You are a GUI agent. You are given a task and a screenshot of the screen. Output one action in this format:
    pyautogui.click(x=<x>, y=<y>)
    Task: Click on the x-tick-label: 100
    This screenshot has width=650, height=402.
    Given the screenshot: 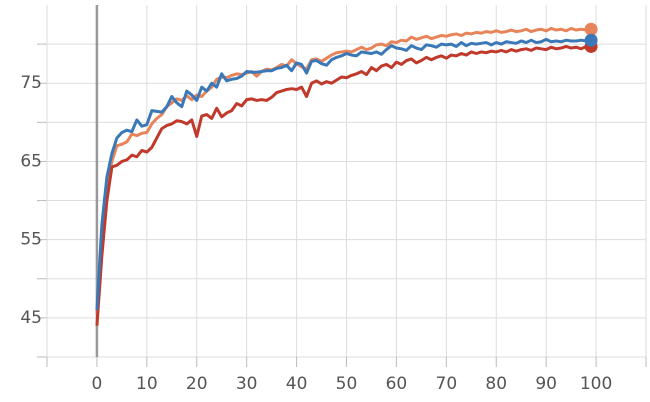 What is the action you would take?
    pyautogui.click(x=596, y=384)
    